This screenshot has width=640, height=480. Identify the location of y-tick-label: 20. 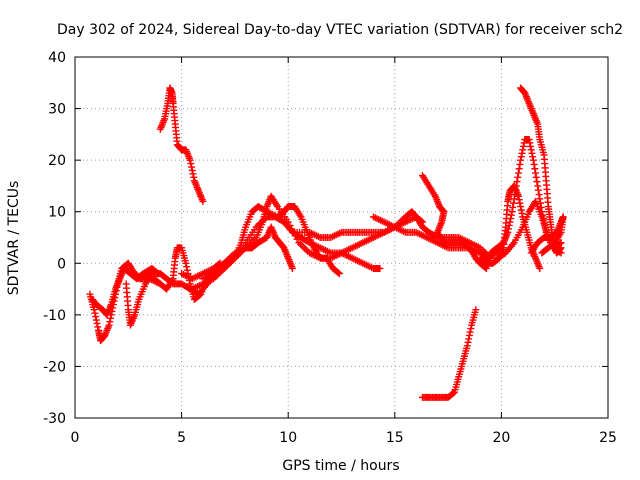
(57, 161).